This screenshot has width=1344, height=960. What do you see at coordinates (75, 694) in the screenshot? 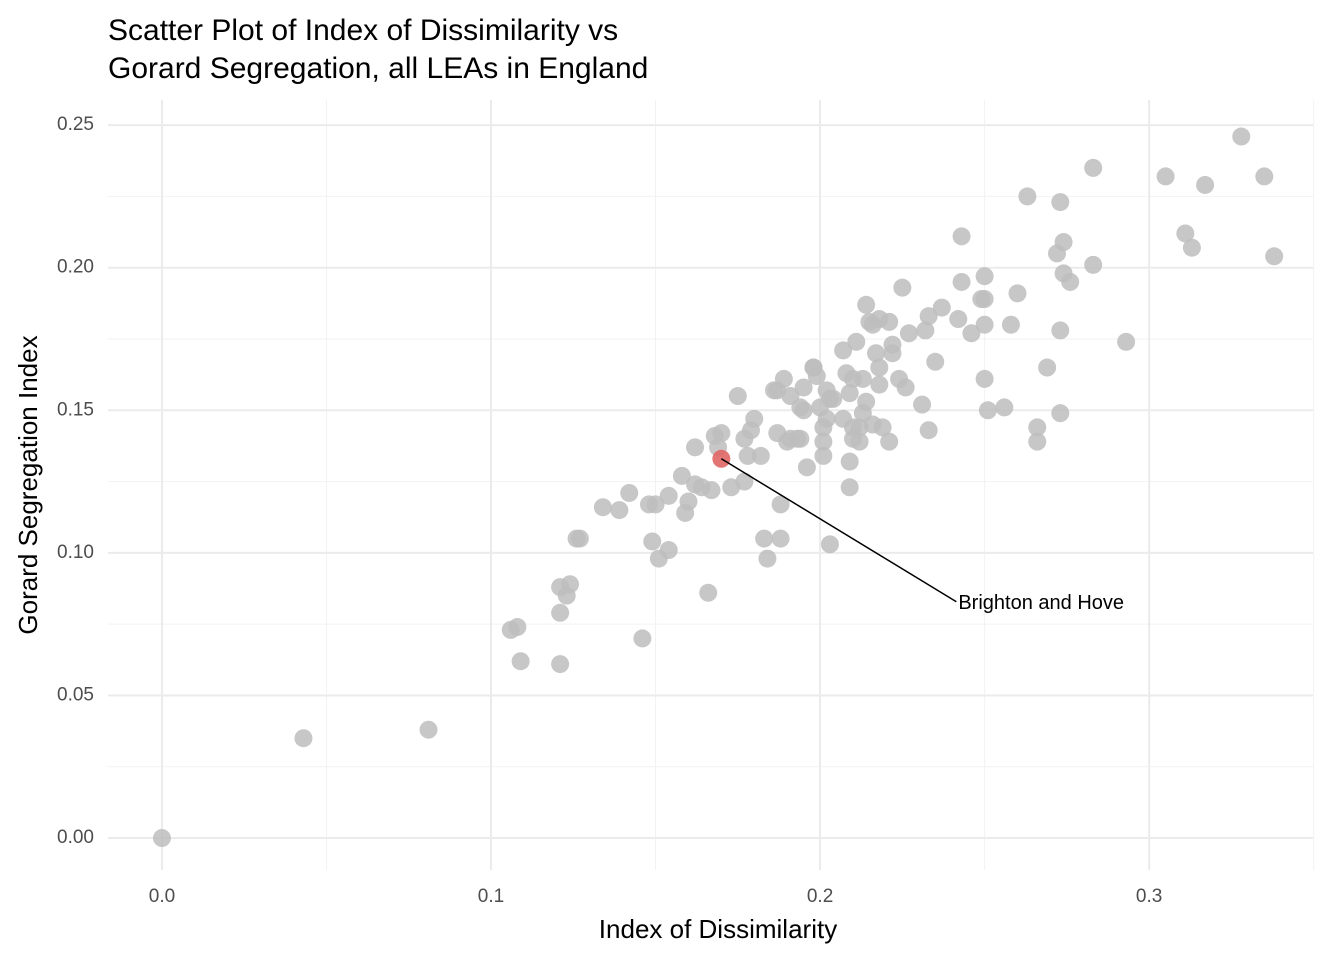
I see `y-tick-label: 0.05` at bounding box center [75, 694].